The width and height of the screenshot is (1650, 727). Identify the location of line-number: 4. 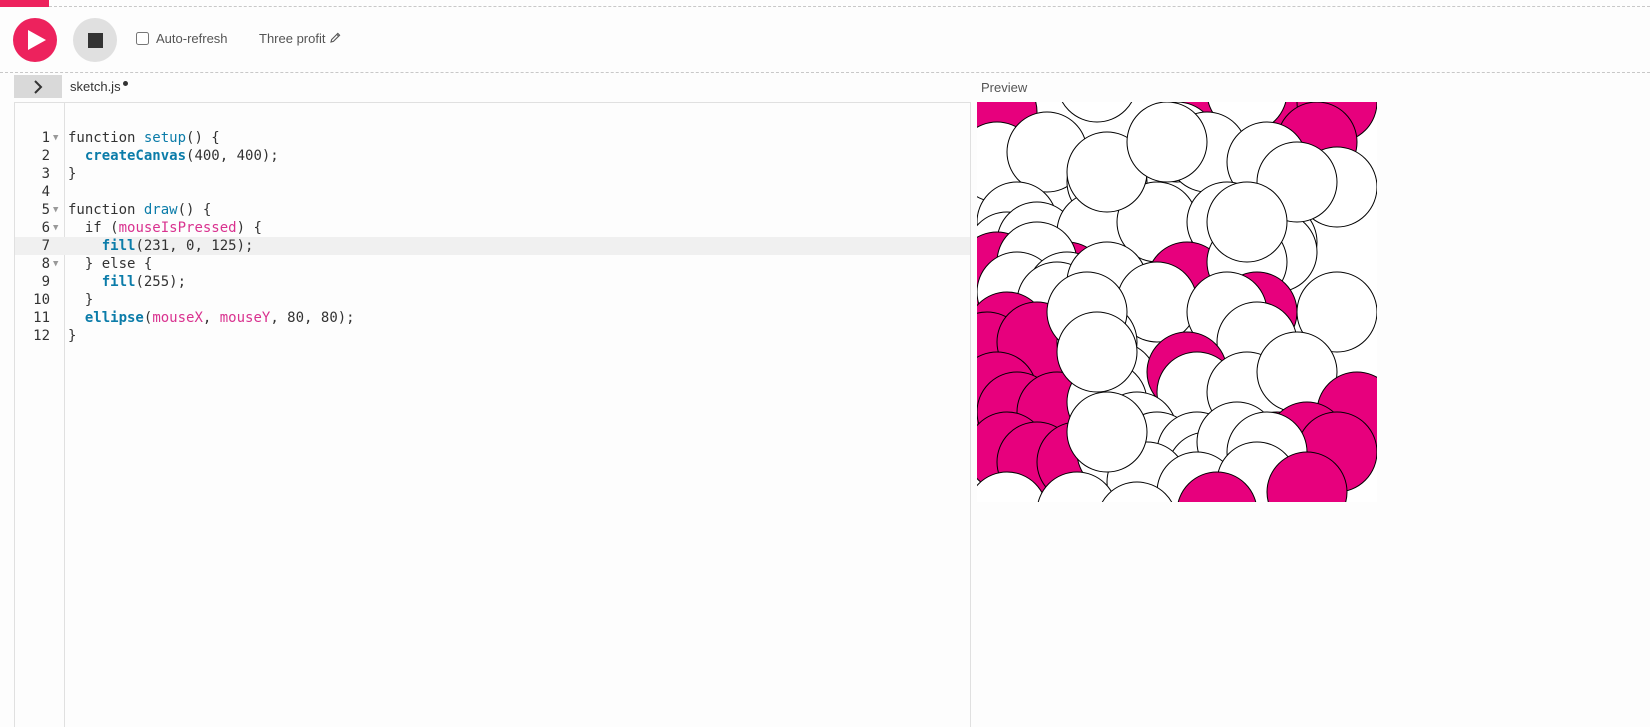
(45, 192).